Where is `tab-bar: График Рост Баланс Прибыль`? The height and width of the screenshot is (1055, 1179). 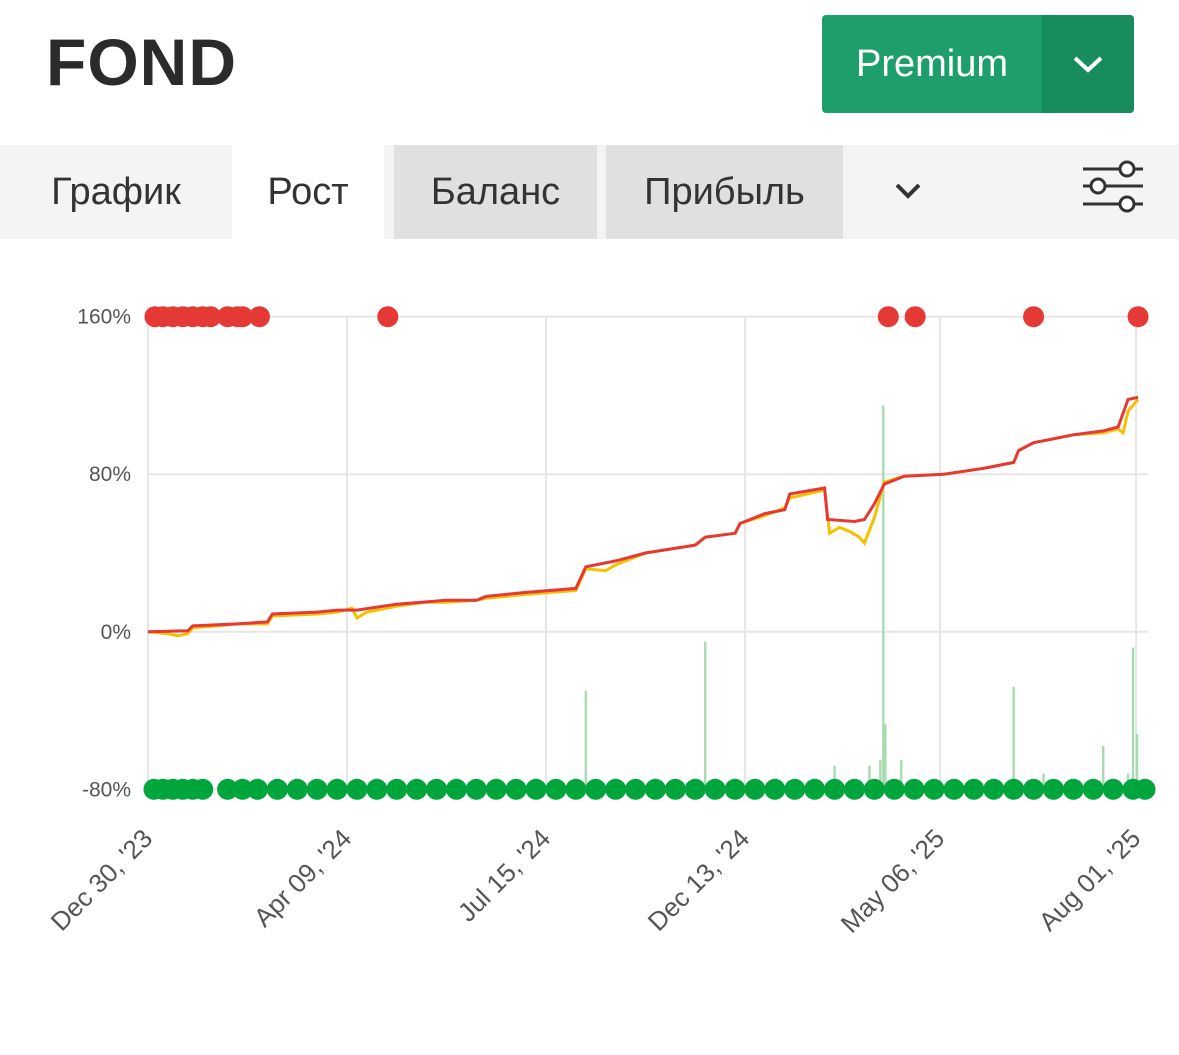
tab-bar: График Рост Баланс Прибыль is located at coordinates (589, 192).